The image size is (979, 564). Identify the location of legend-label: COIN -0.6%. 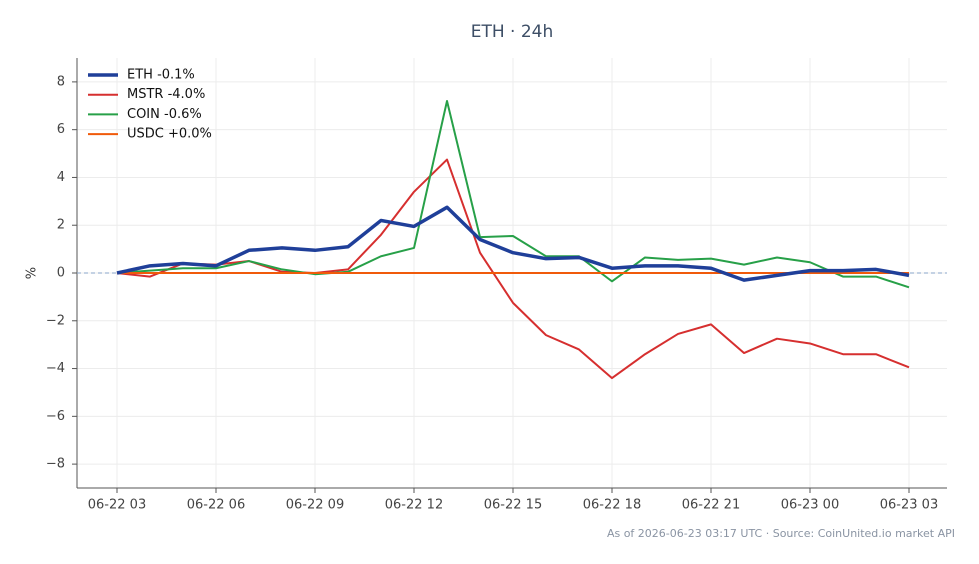
(164, 114).